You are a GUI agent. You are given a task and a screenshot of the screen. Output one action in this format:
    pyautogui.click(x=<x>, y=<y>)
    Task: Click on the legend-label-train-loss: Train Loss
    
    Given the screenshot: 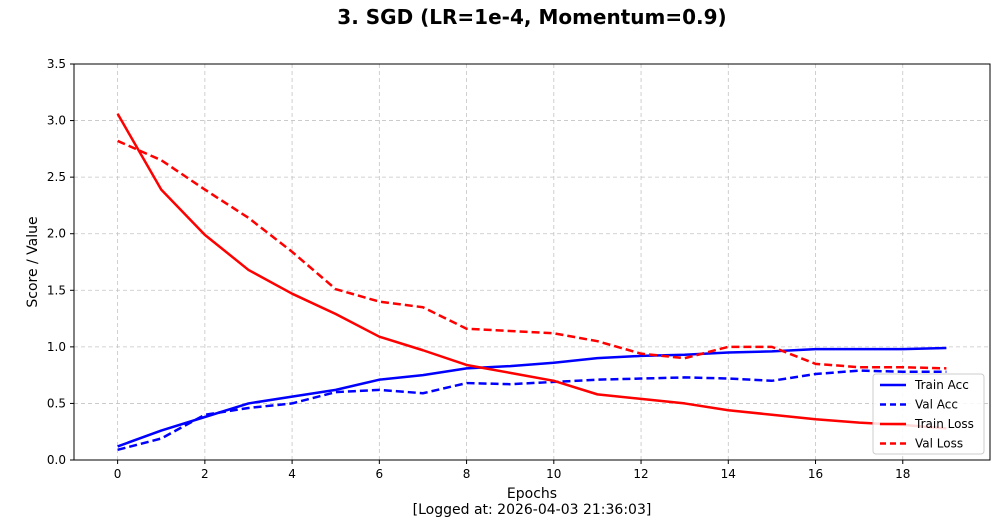 What is the action you would take?
    pyautogui.click(x=944, y=424)
    